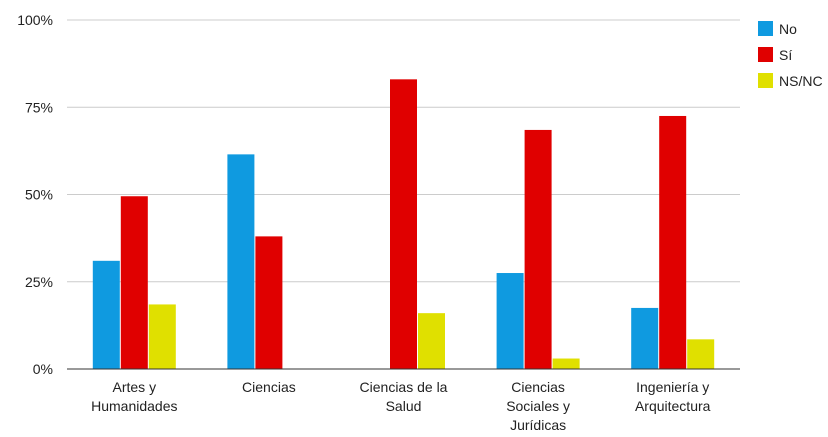  Describe the element at coordinates (43, 369) in the screenshot. I see `y-tick-label: 0%` at that location.